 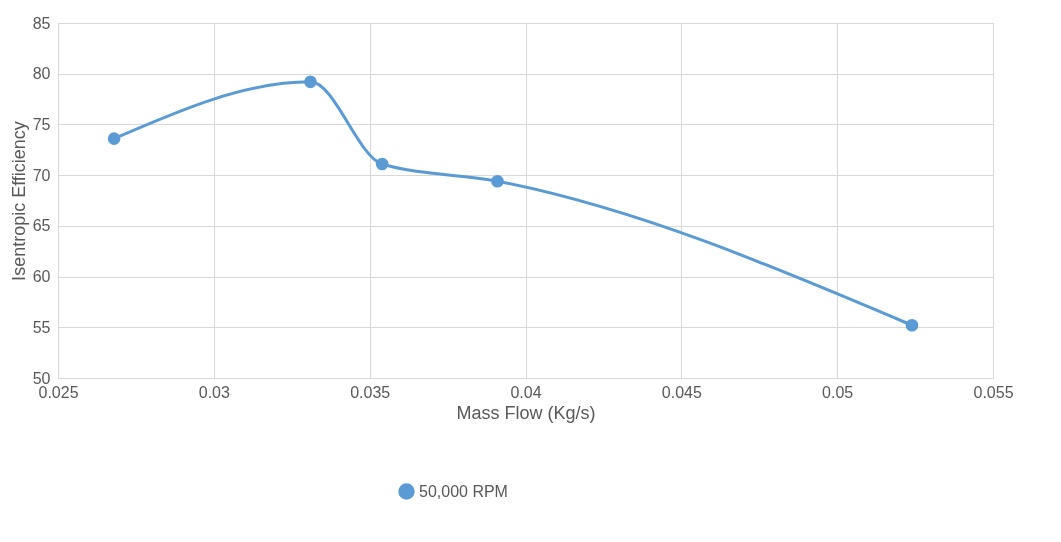 What do you see at coordinates (41, 327) in the screenshot?
I see `y-tick-label: 55` at bounding box center [41, 327].